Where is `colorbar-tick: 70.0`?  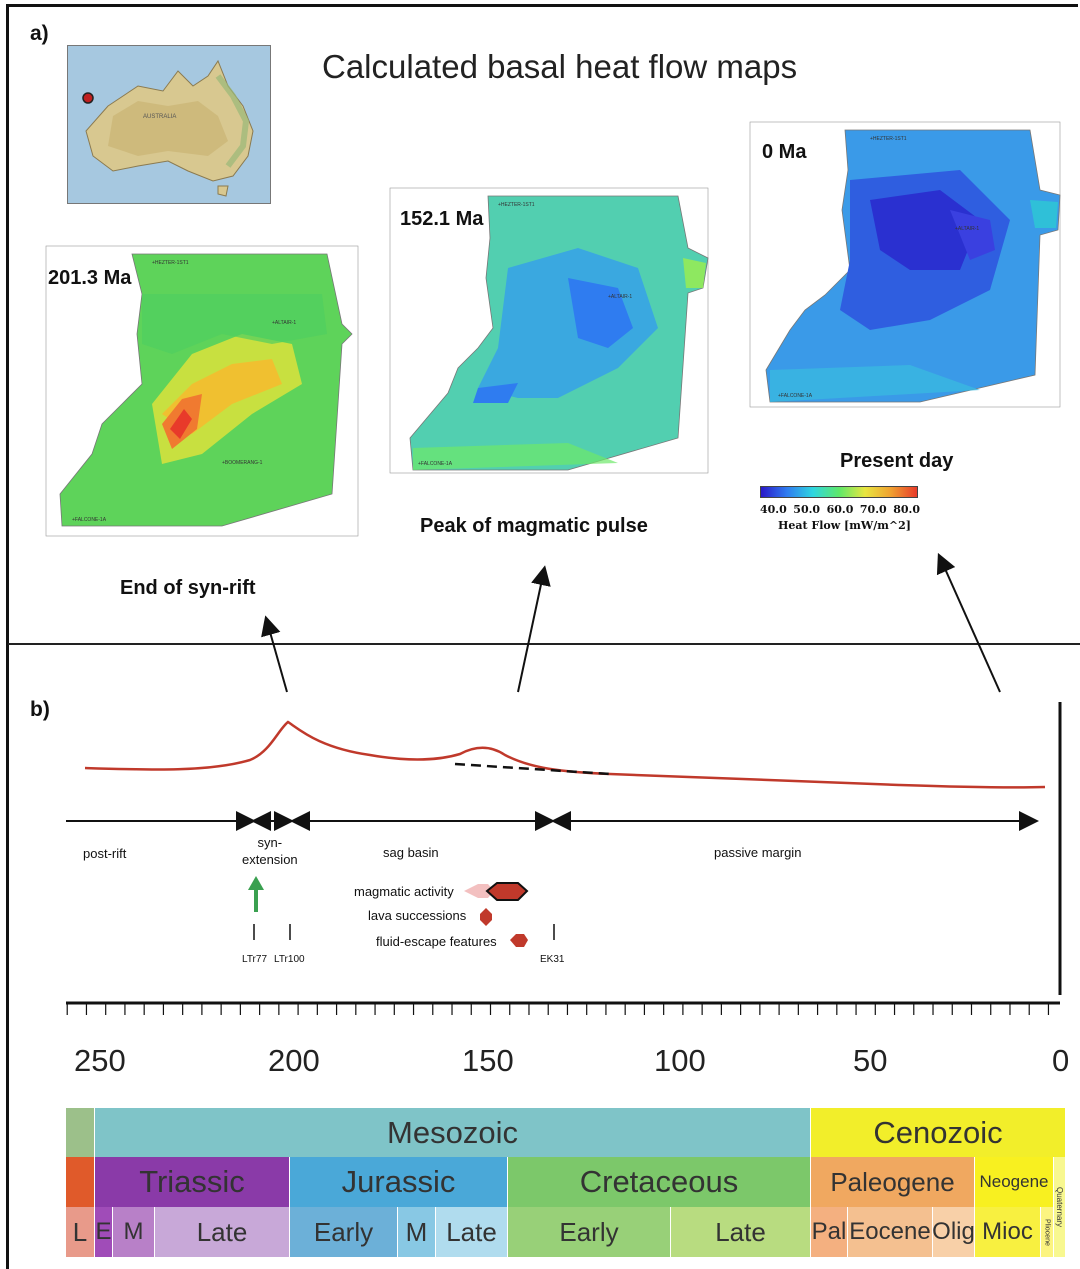
colorbar-tick: 70.0 is located at coordinates (873, 509).